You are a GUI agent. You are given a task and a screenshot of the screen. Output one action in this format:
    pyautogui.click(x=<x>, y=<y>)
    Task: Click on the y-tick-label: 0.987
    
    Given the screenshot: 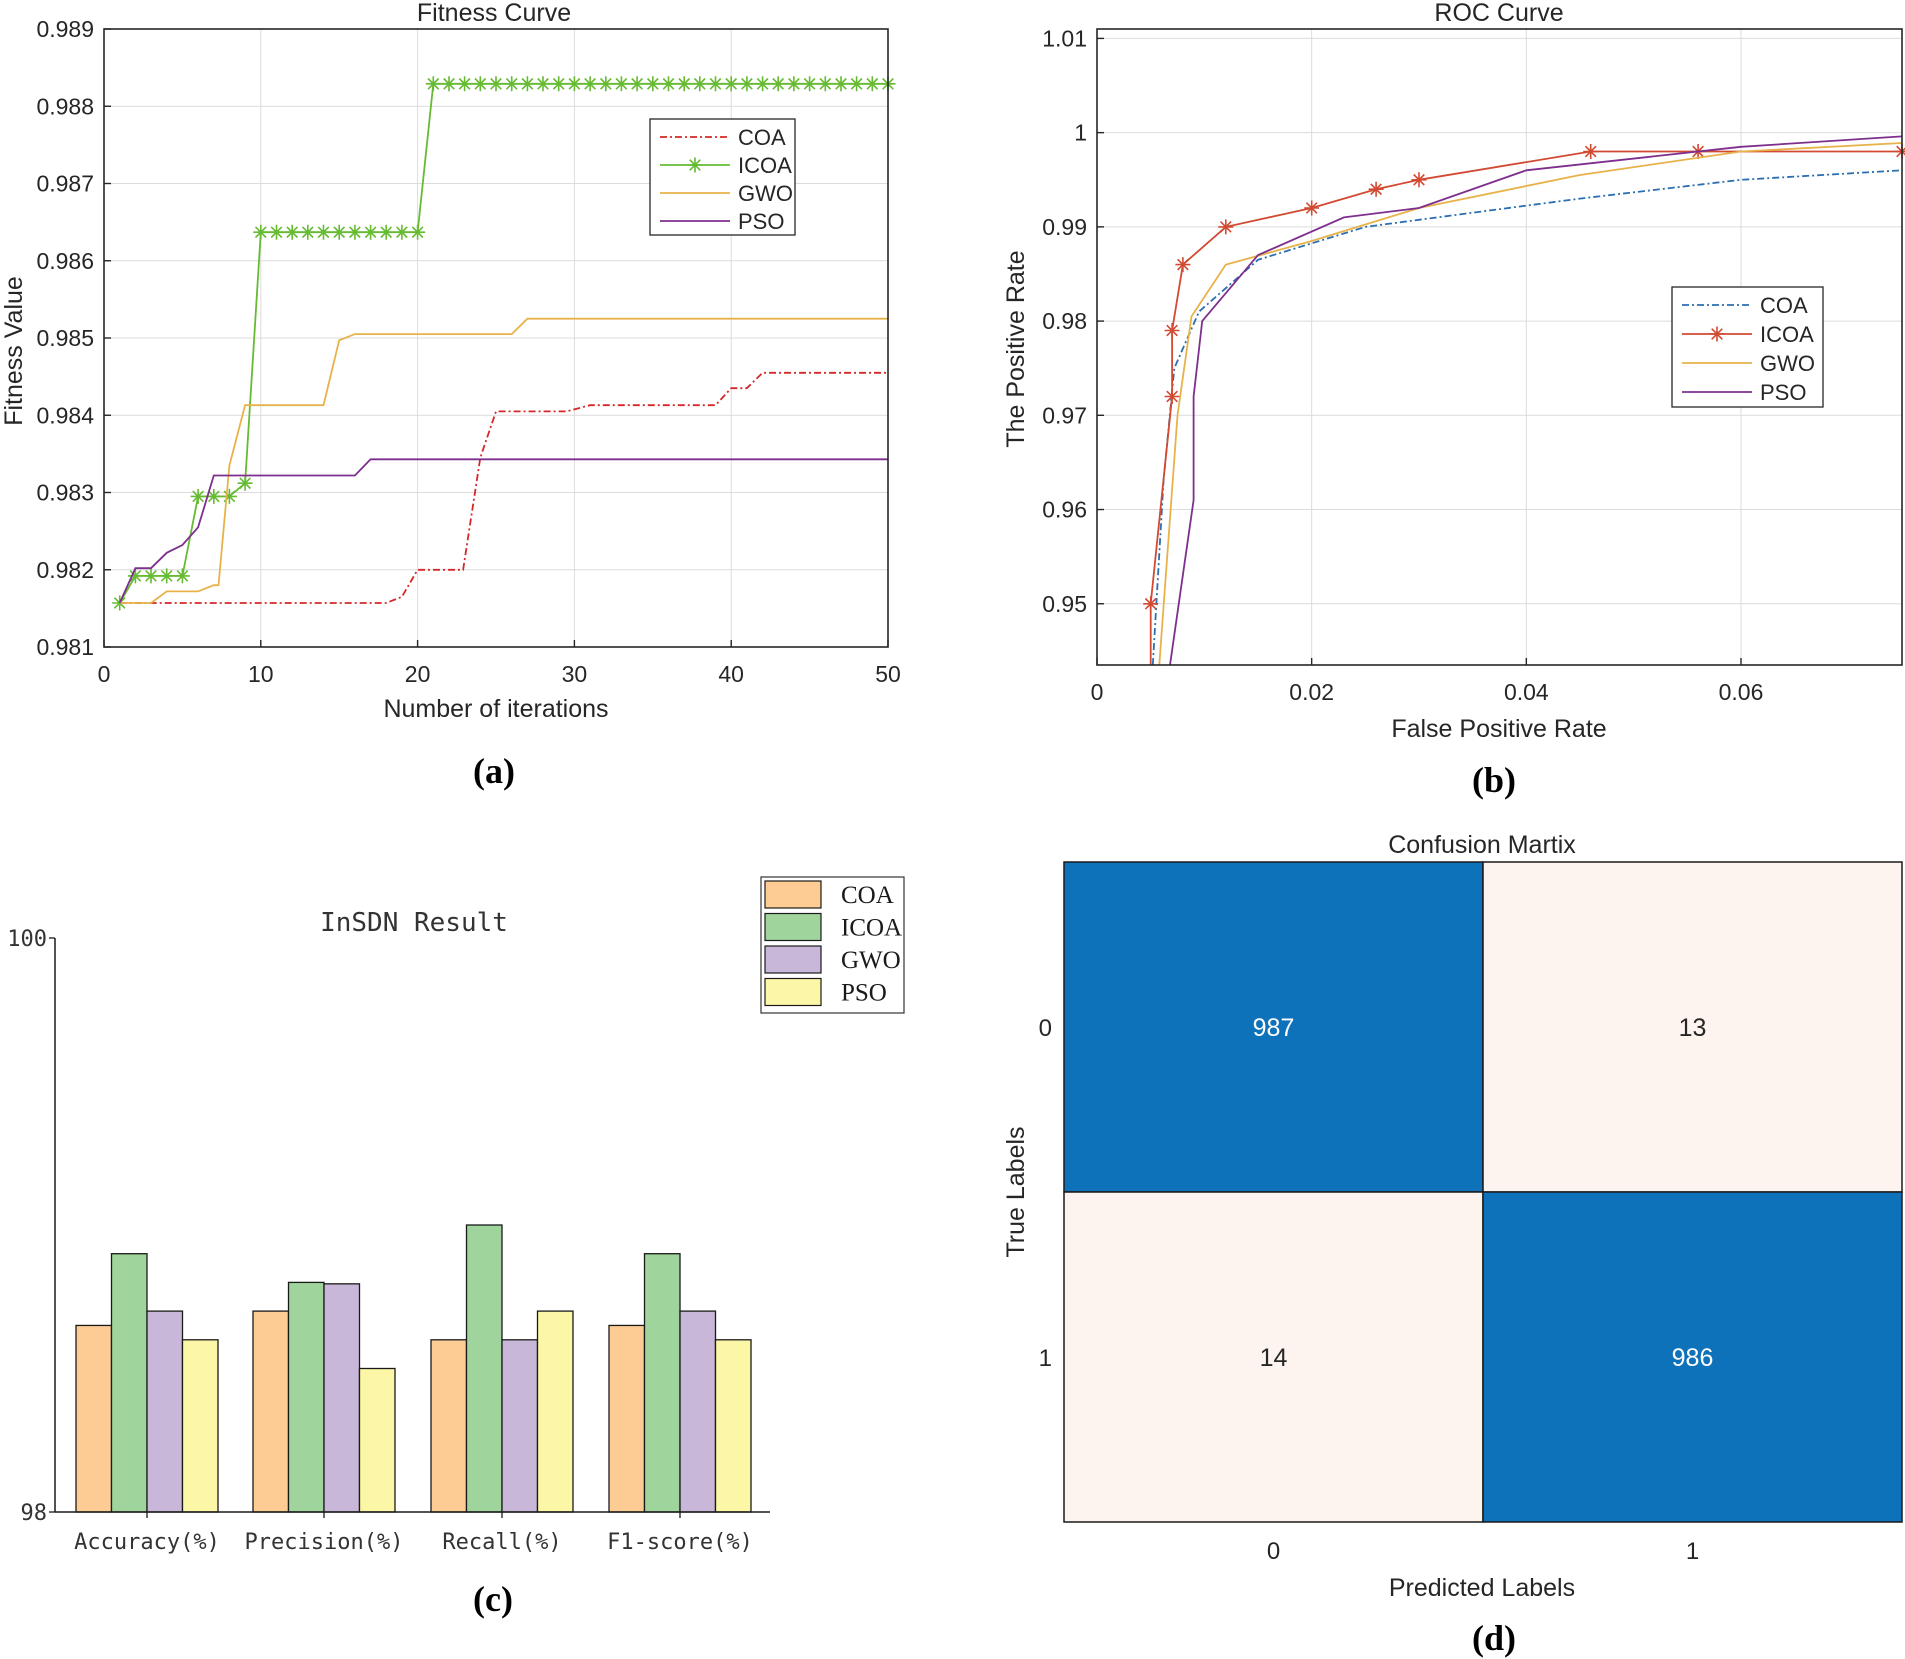 What is the action you would take?
    pyautogui.click(x=65, y=184)
    